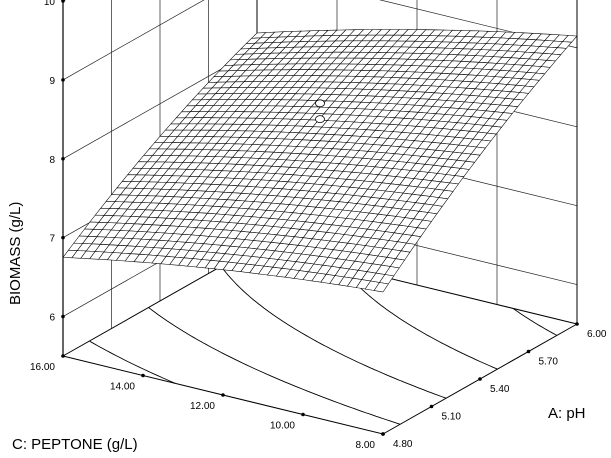 This screenshot has height=458, width=611. Describe the element at coordinates (549, 362) in the screenshot. I see `x-tick-label: 5.70` at that location.